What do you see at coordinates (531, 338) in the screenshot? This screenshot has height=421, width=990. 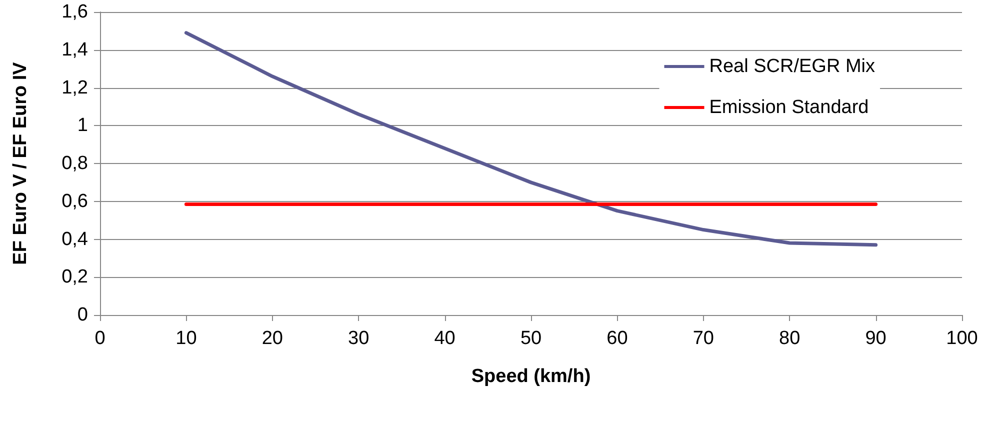 I see `x-tick-label: 50` at bounding box center [531, 338].